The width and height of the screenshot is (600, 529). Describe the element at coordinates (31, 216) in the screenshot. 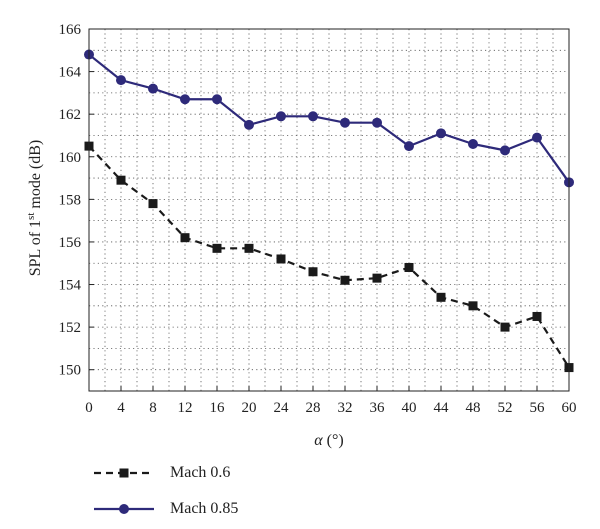

I see `y-axis-superscript: st` at that location.